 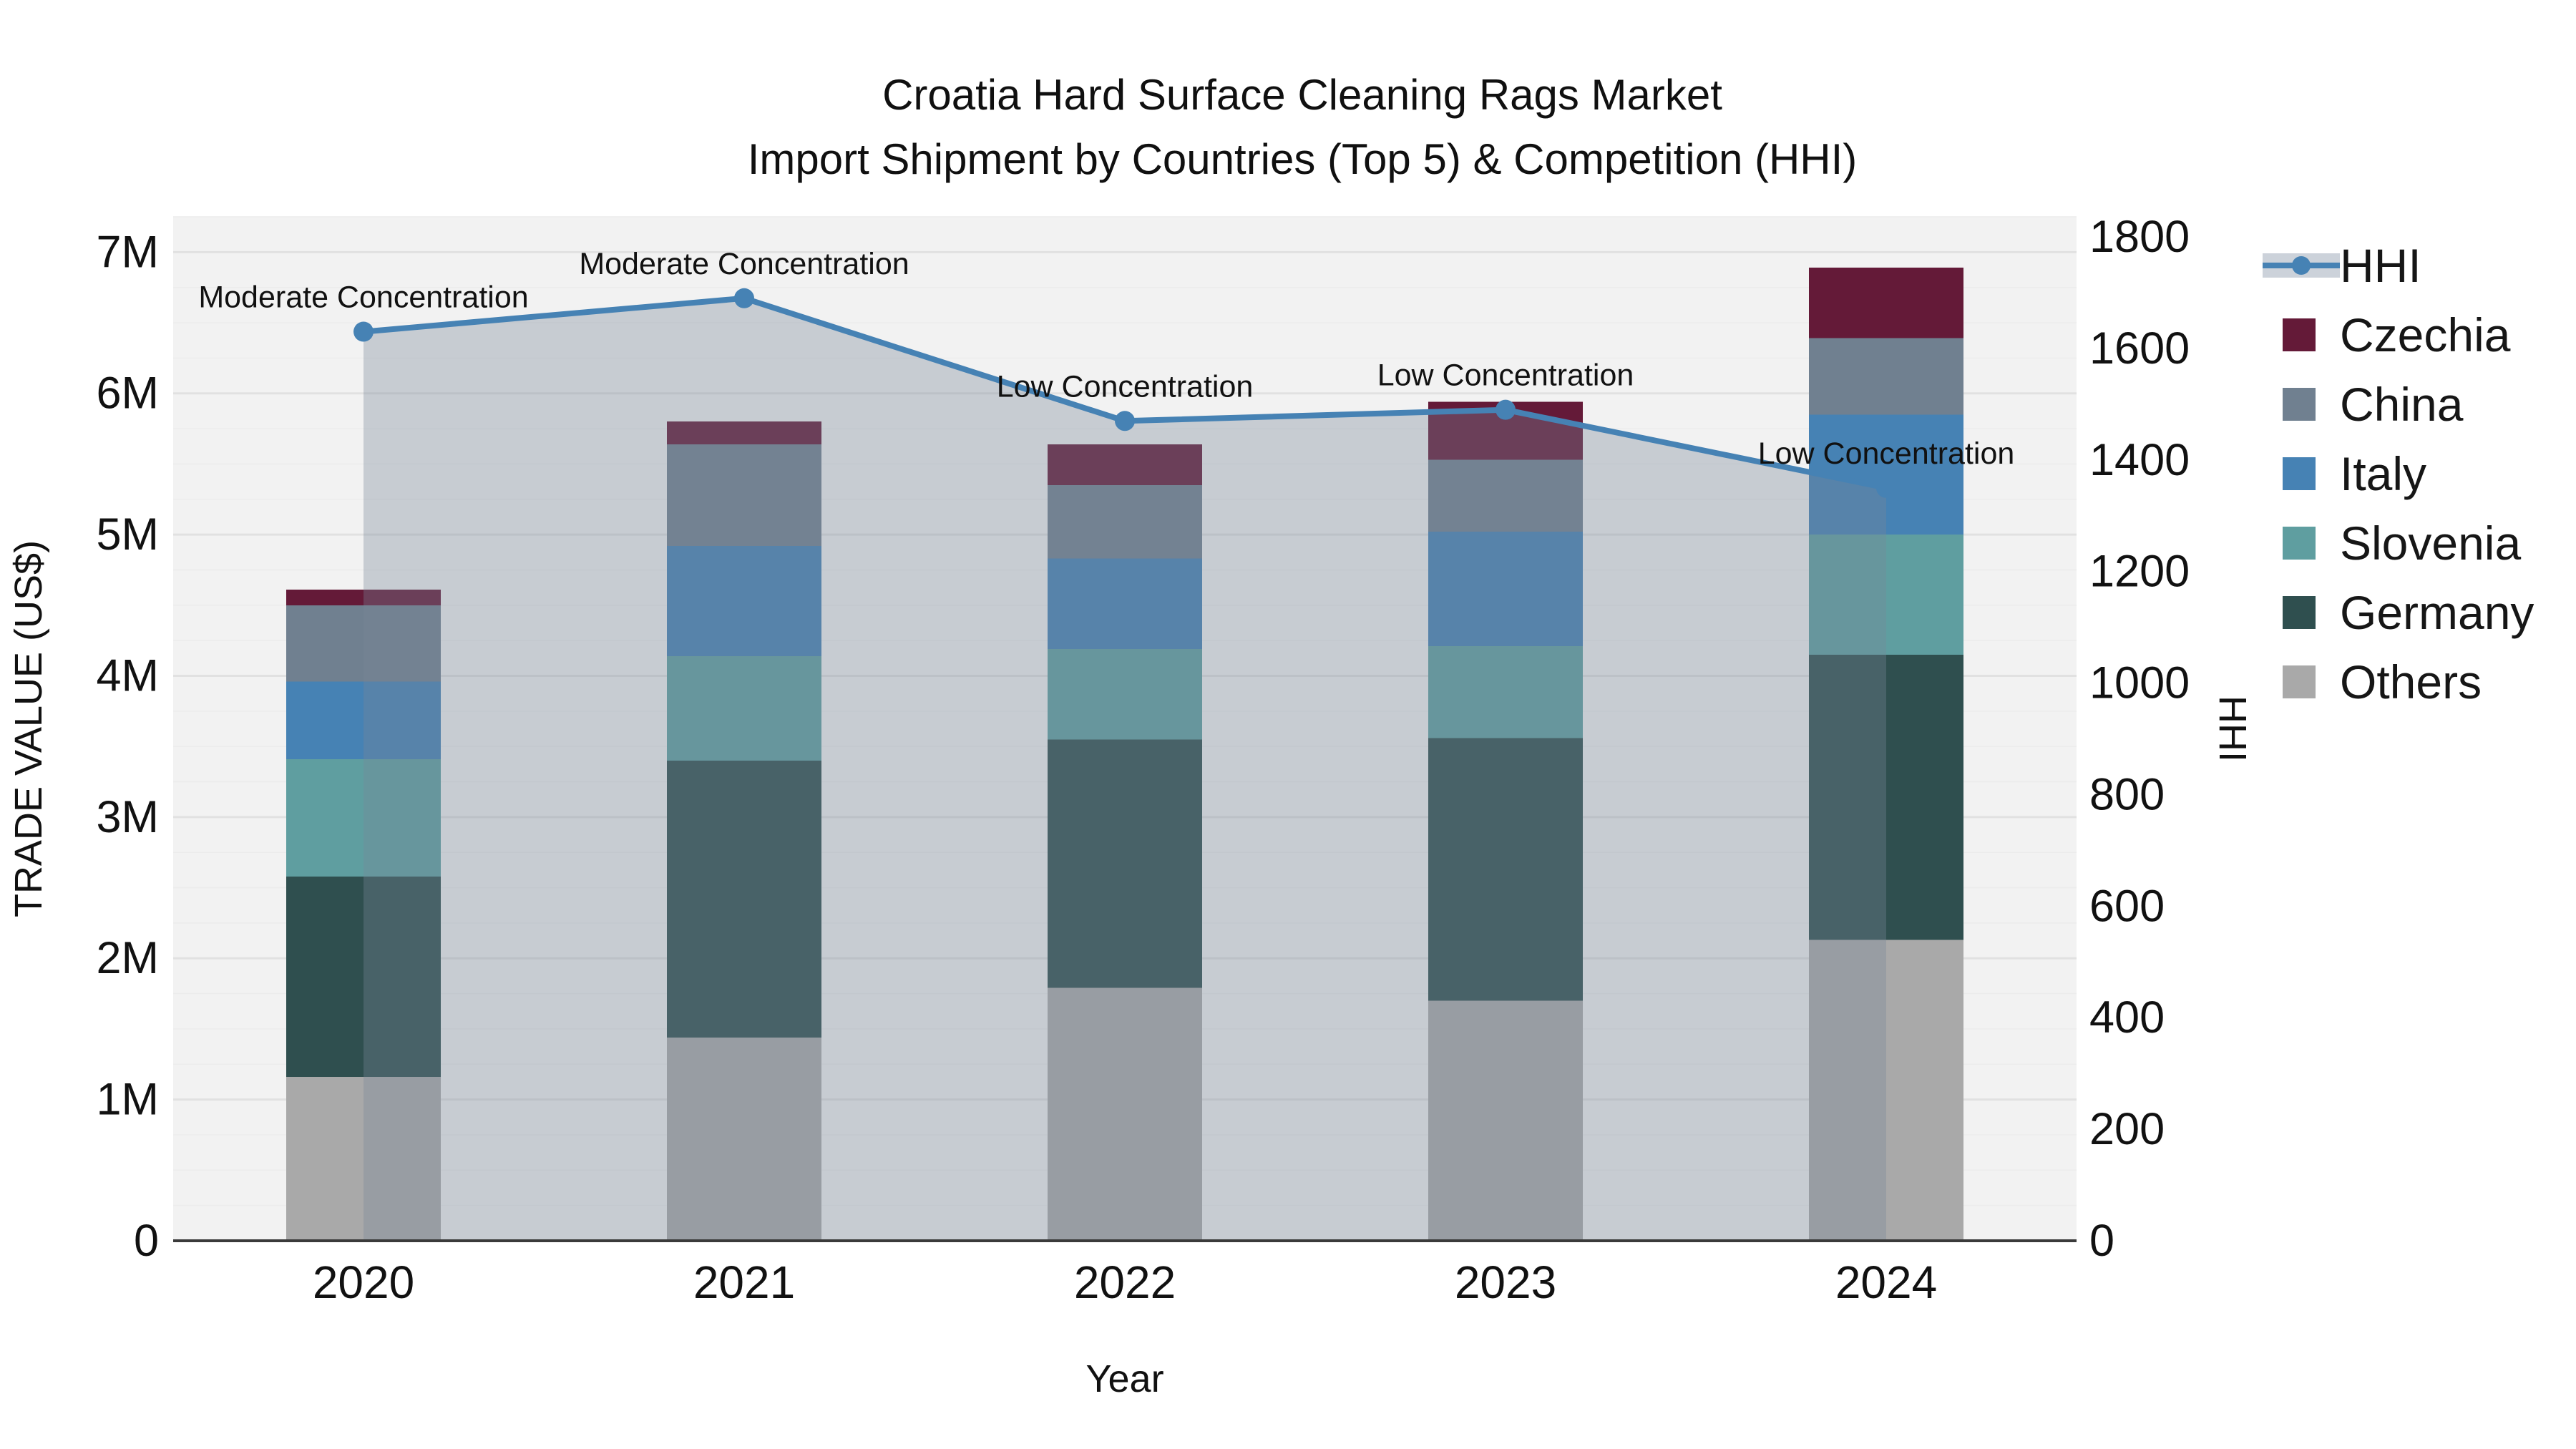 I want to click on legend-item-czechia: Czechia, so click(x=2398, y=334).